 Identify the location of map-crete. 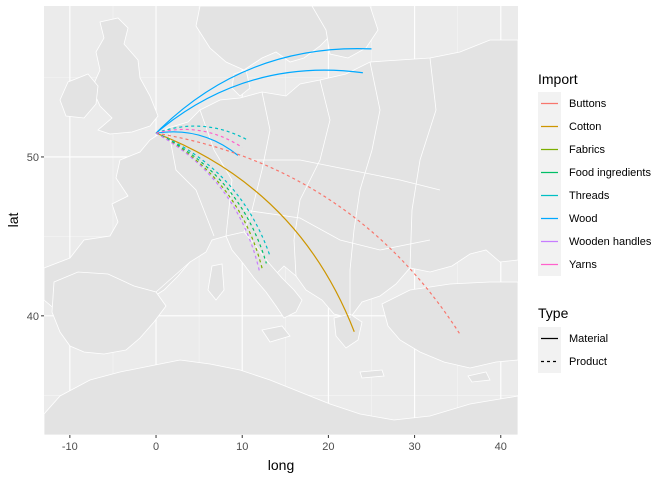
(372, 374).